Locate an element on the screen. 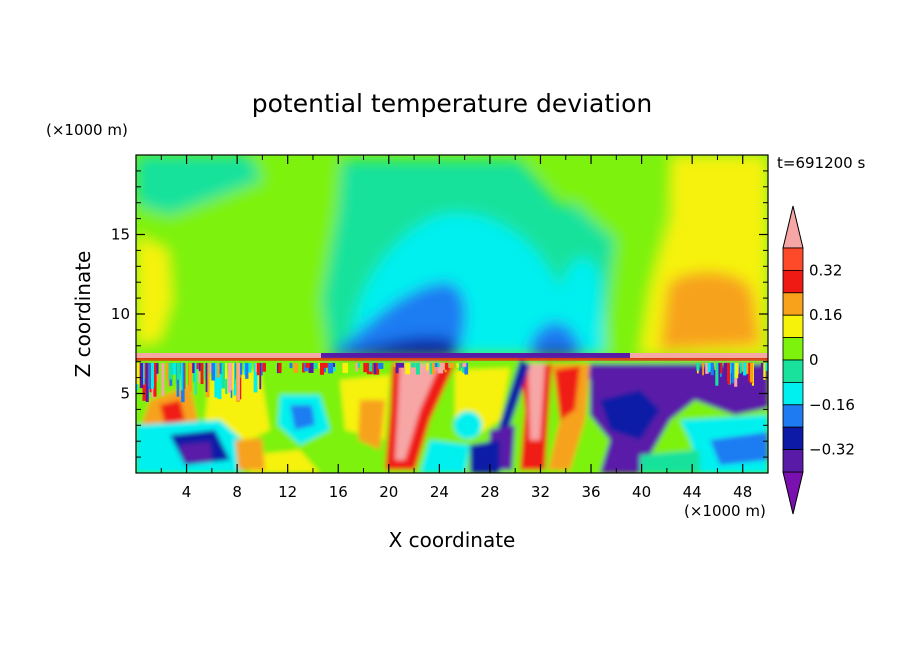 Image resolution: width=904 pixels, height=654 pixels. x-tick-label: 4 is located at coordinates (187, 492).